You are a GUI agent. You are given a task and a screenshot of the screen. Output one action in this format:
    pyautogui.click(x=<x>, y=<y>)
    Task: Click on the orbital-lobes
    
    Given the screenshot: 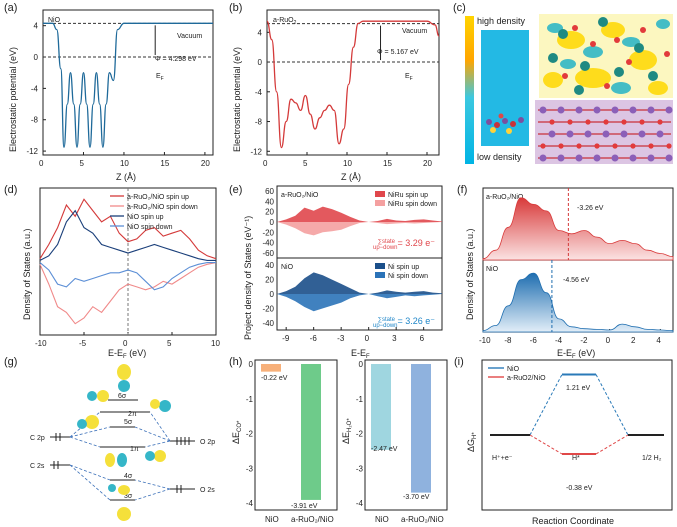 What is the action you would take?
    pyautogui.click(x=124, y=442)
    